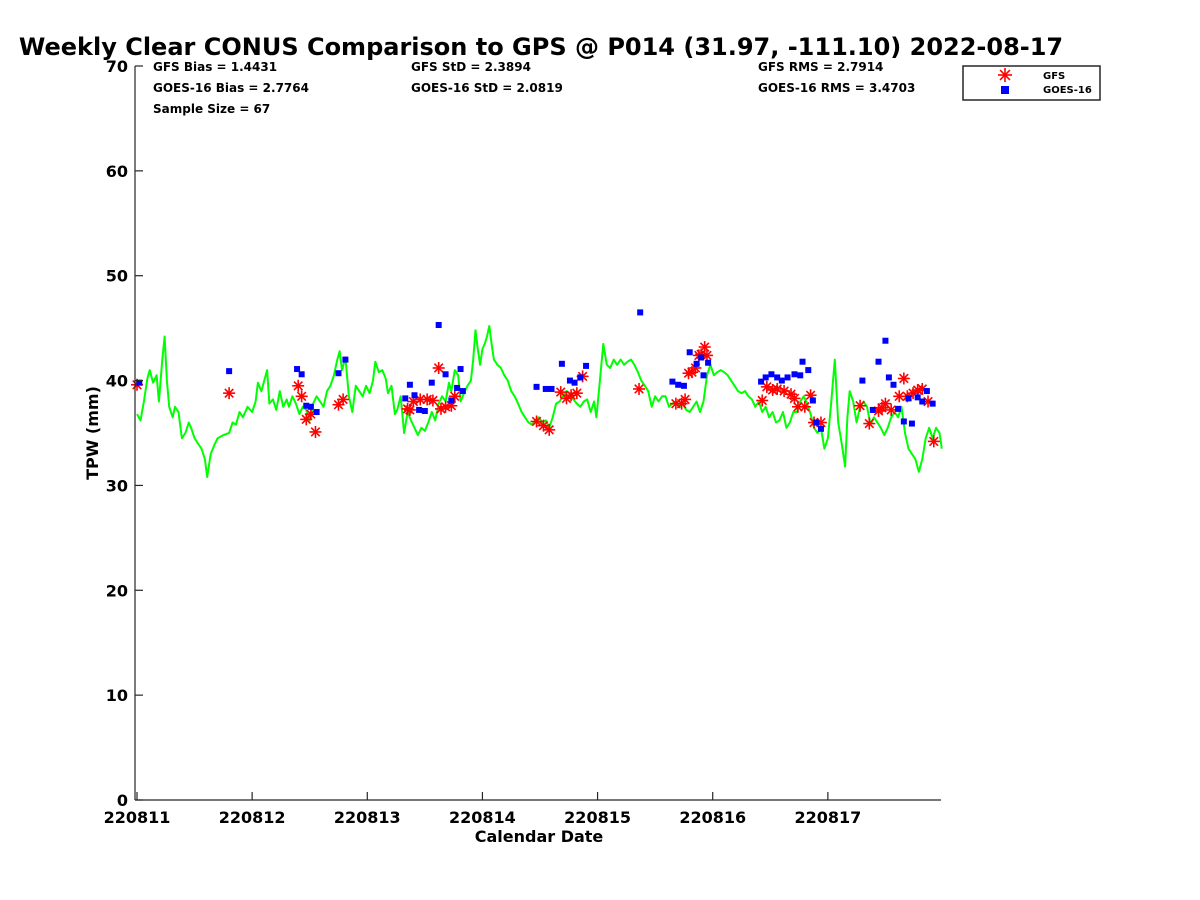 The image size is (1200, 900). I want to click on y-tick-label: 70, so click(117, 66).